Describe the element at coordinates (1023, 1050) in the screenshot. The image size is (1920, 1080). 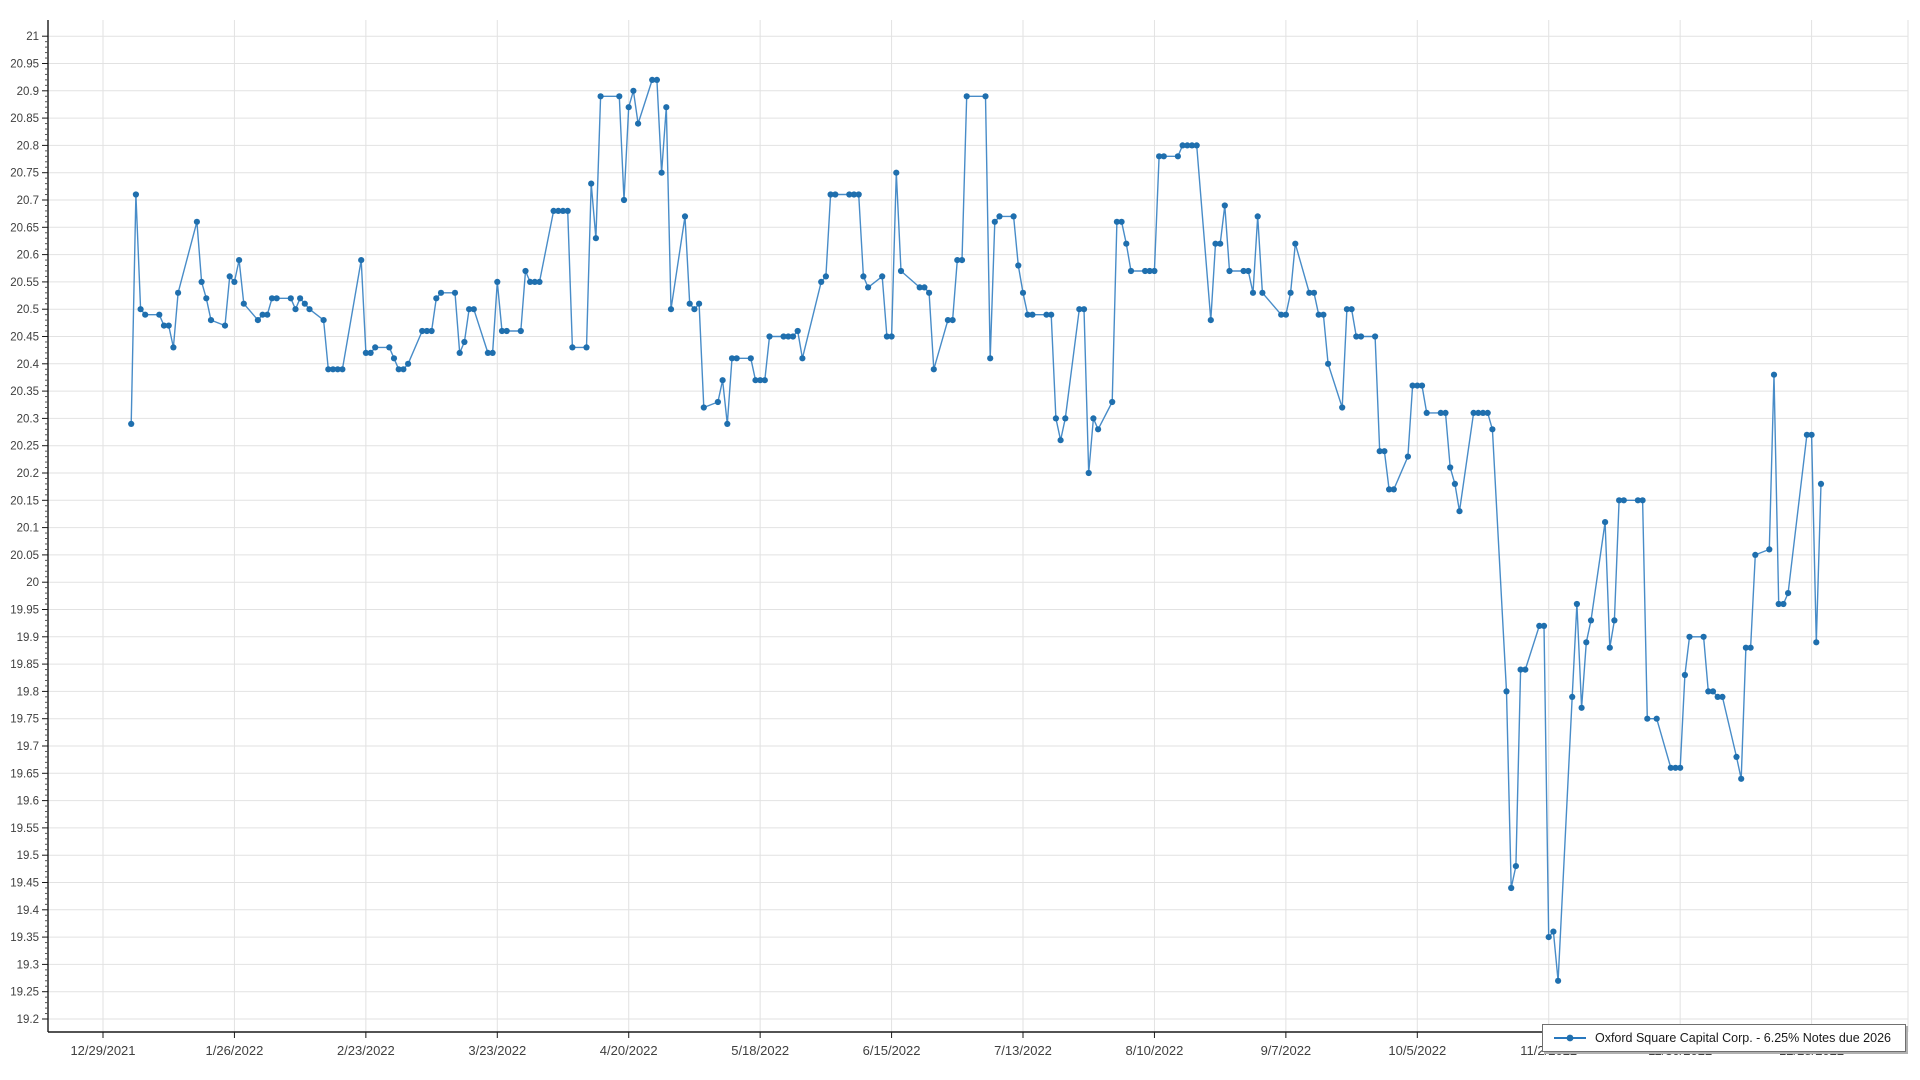
I see `svg-text: 7/13/2022` at that location.